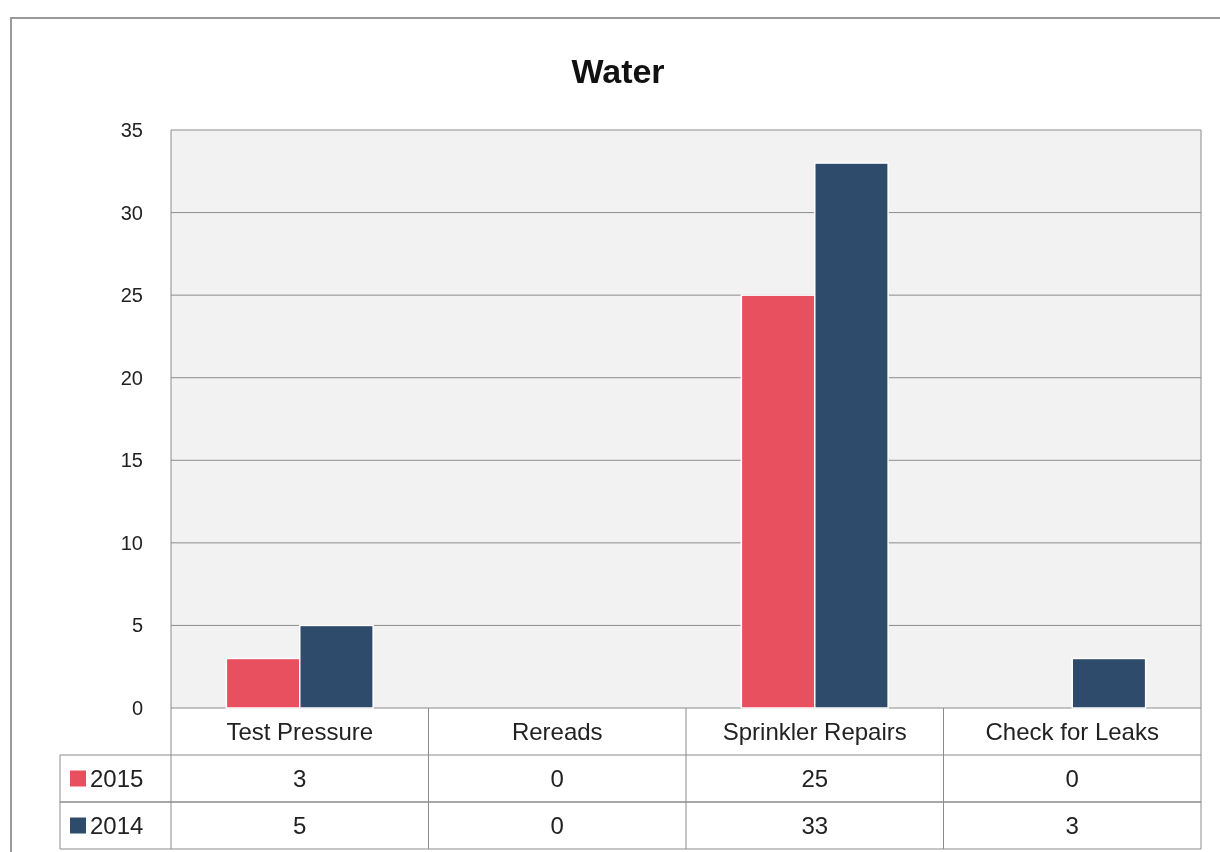 The height and width of the screenshot is (852, 1220). What do you see at coordinates (557, 731) in the screenshot?
I see `x-tick-label: Rereads` at bounding box center [557, 731].